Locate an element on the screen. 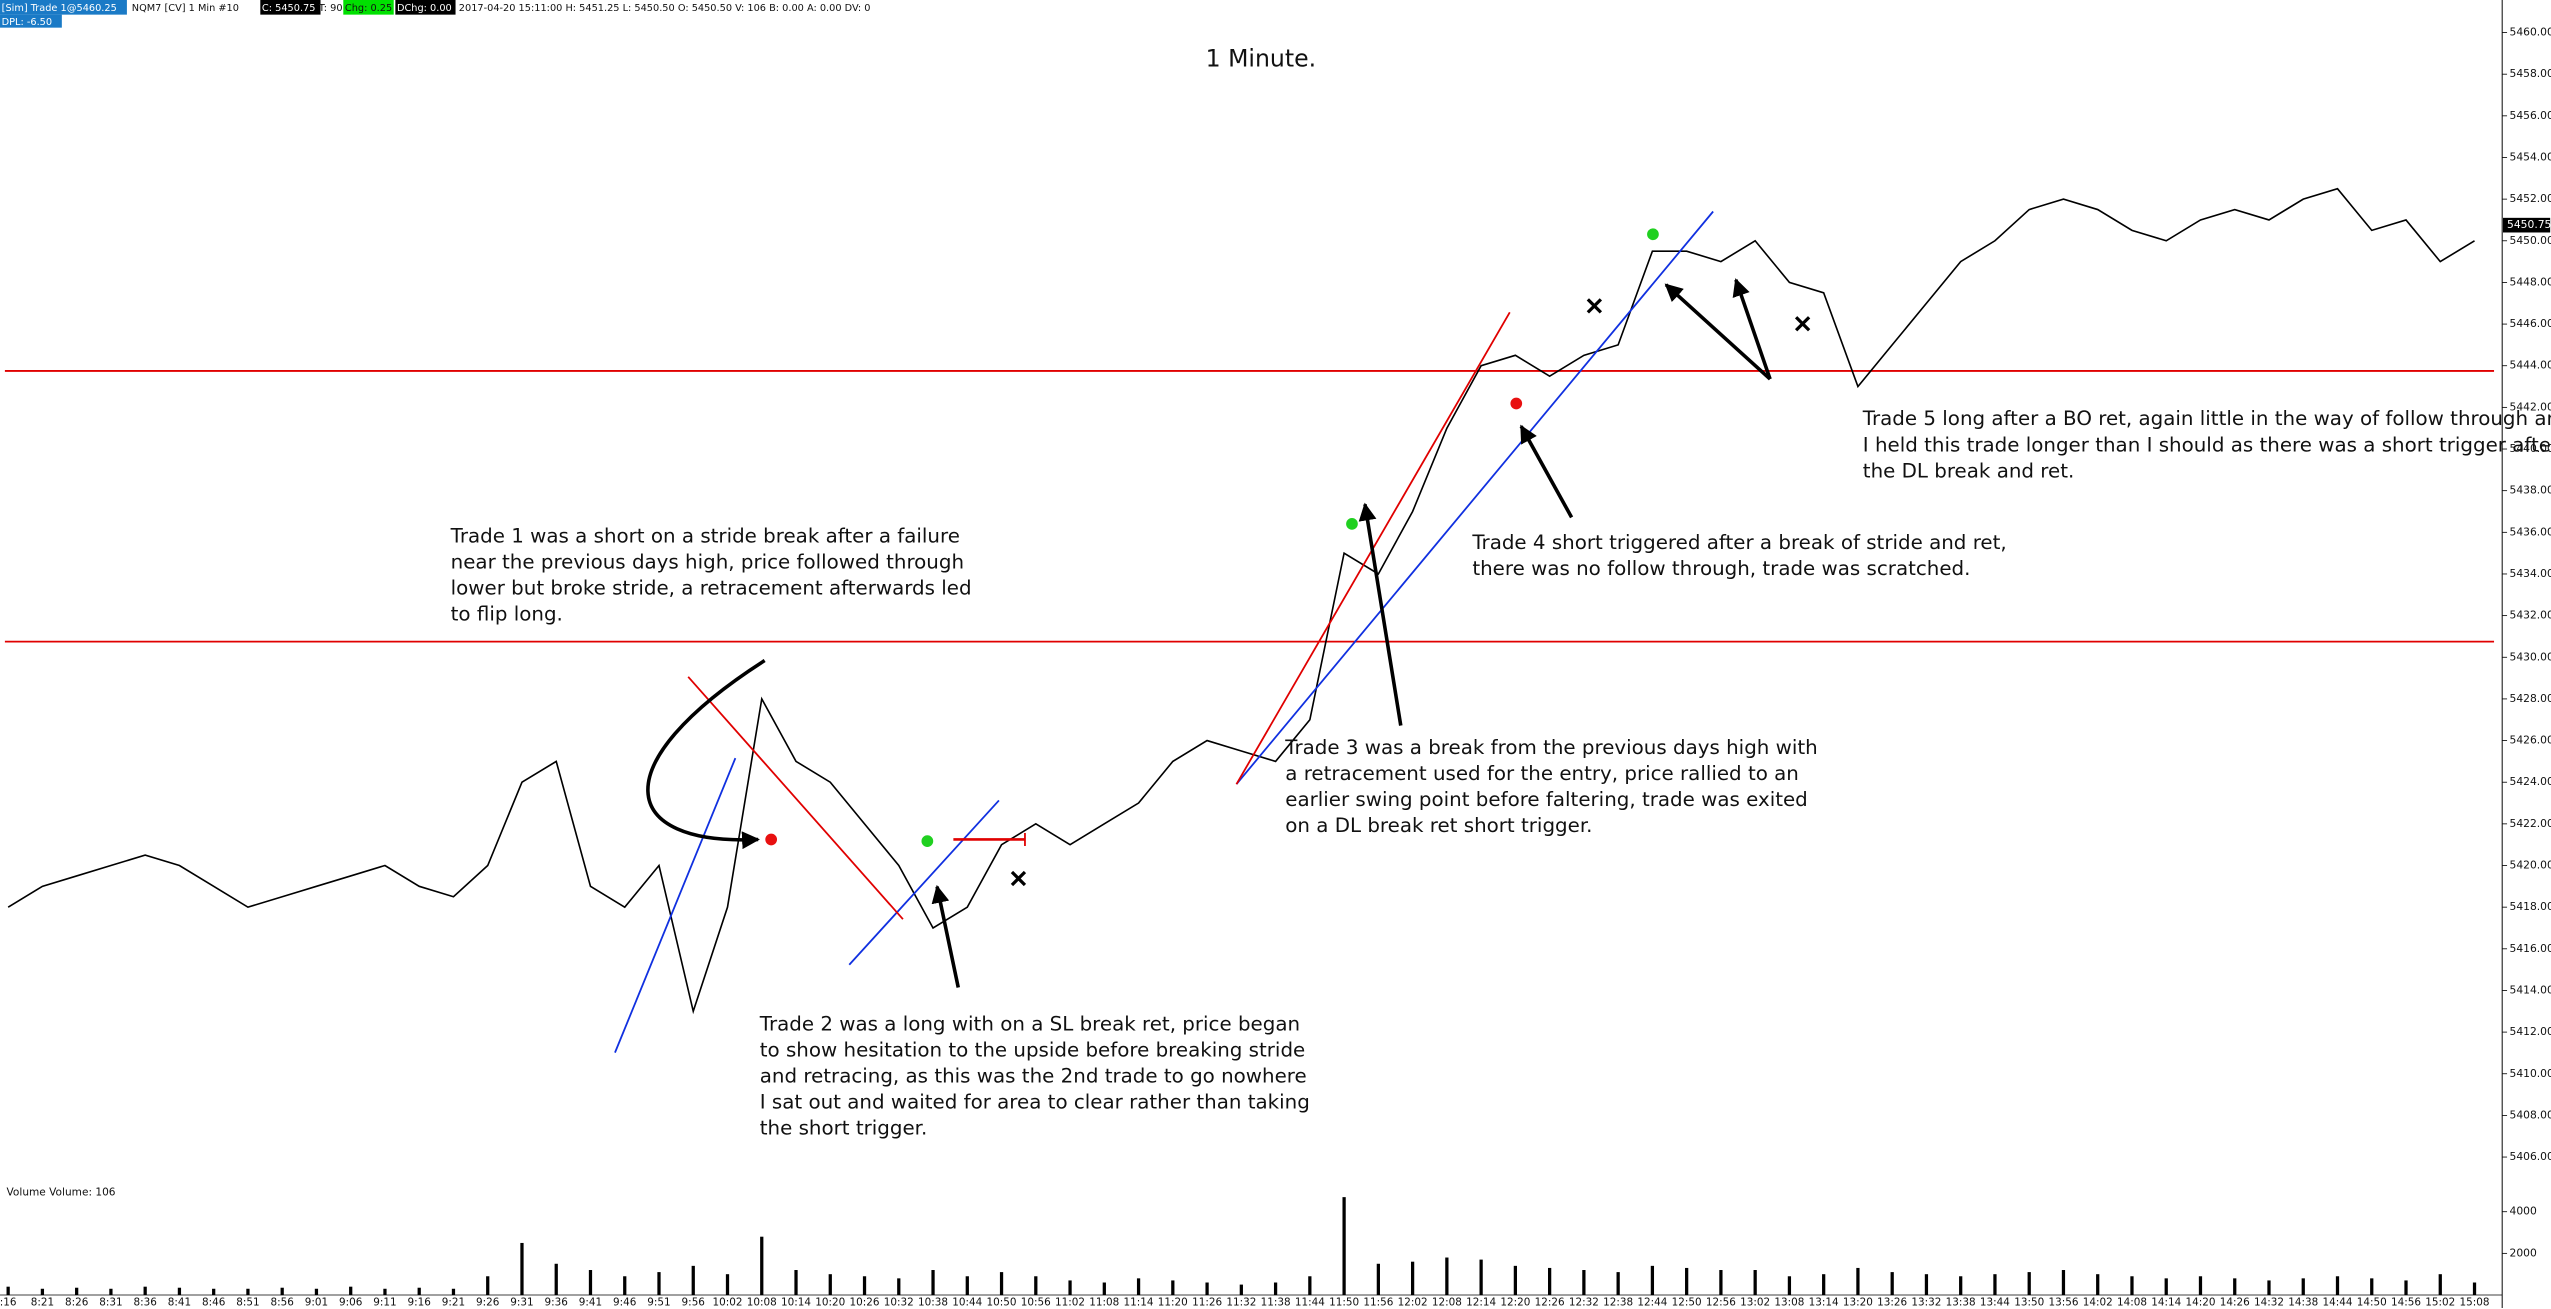  x-tick-label: 14:38 is located at coordinates (2303, 1302).